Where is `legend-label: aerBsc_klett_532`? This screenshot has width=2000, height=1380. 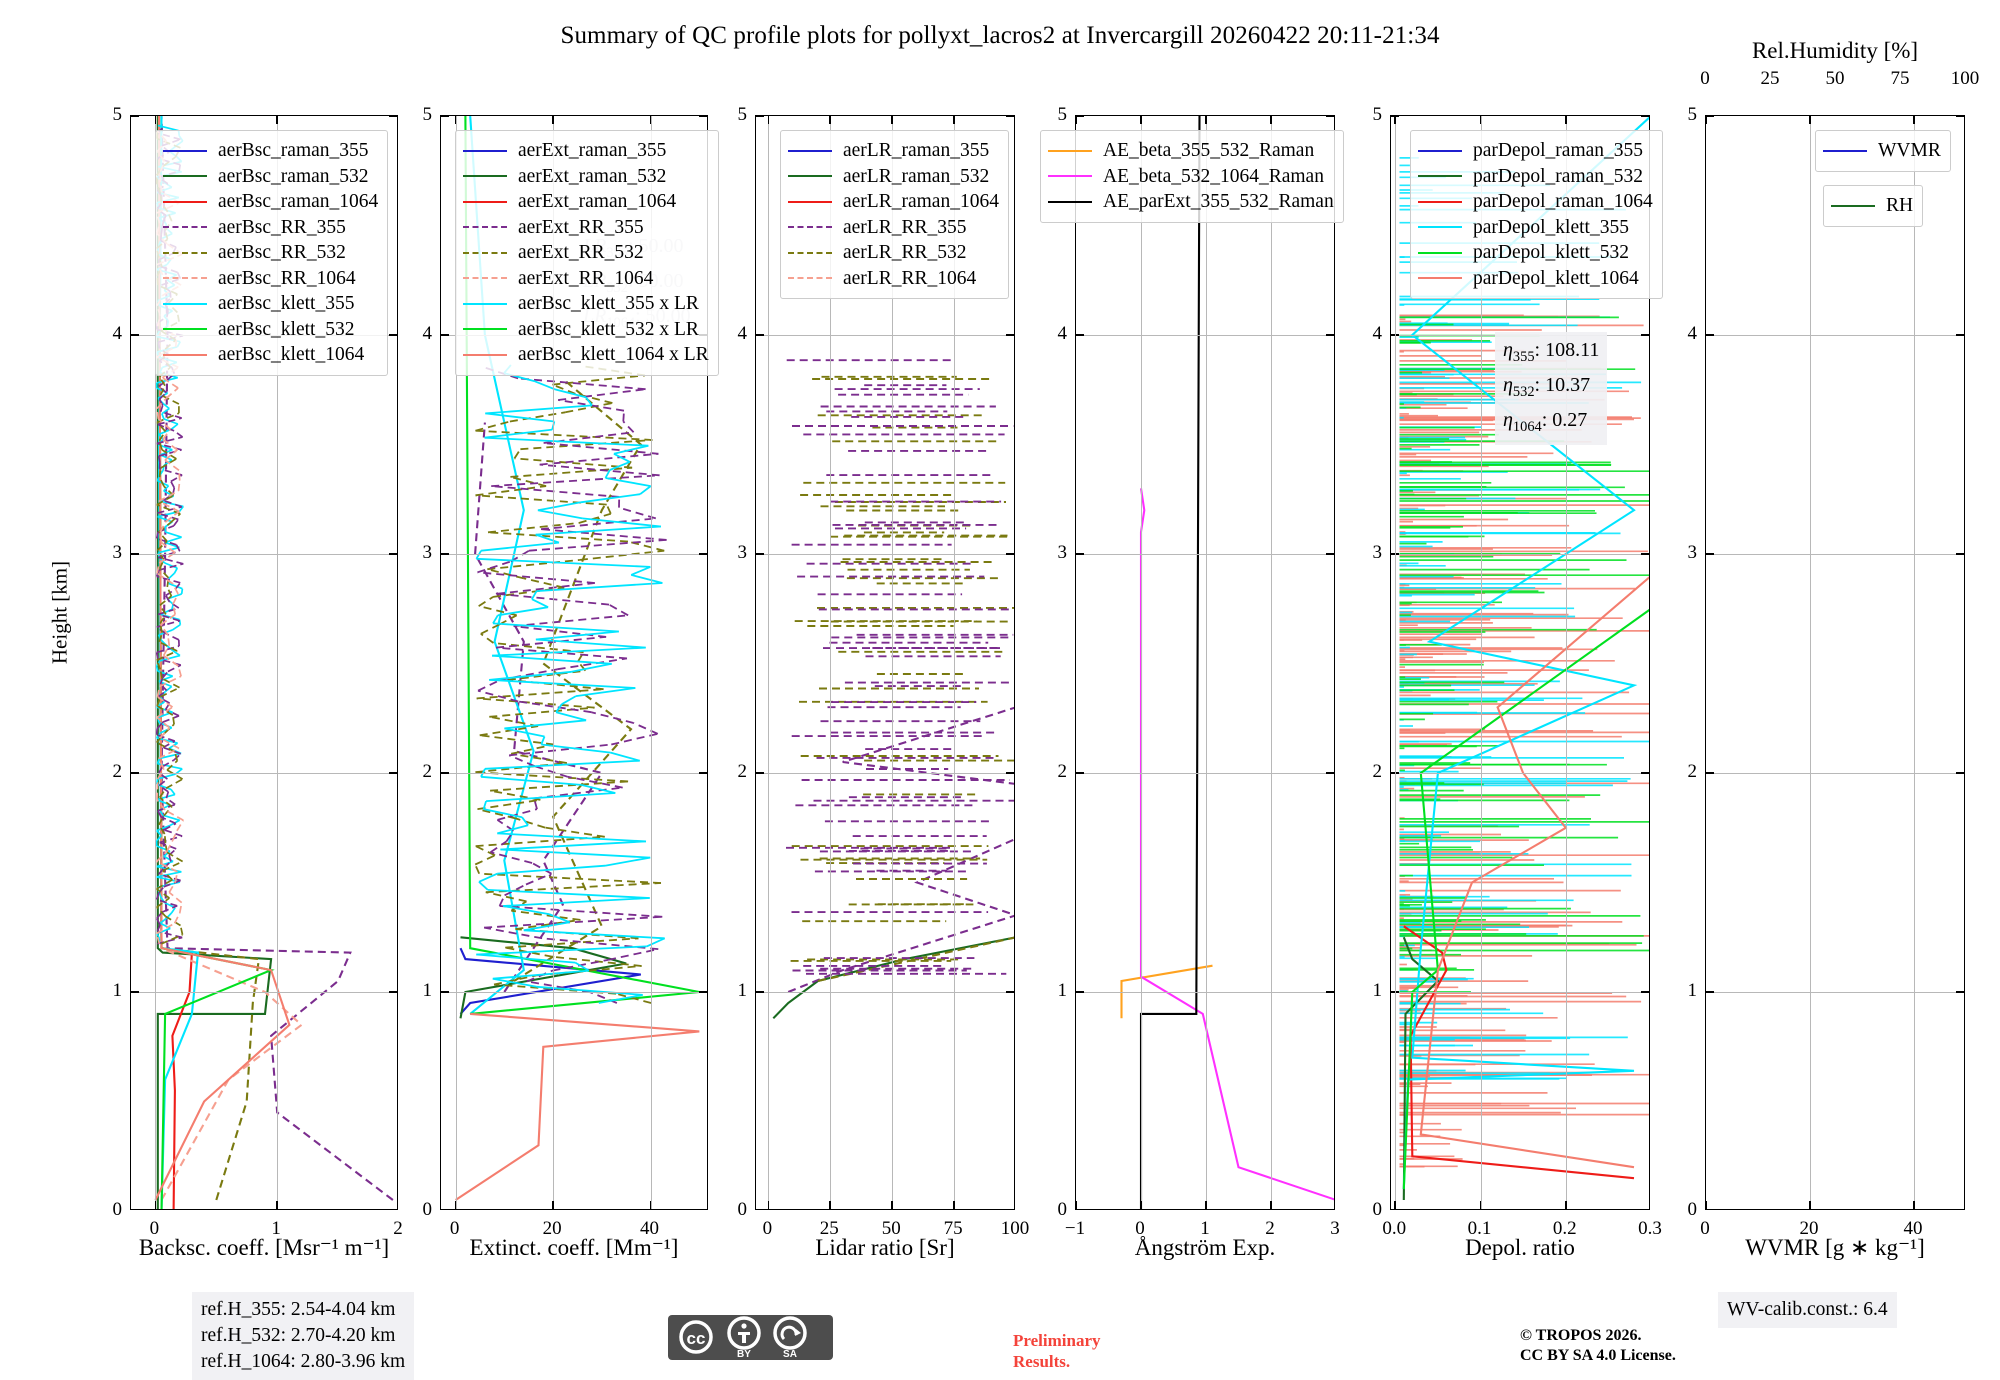 legend-label: aerBsc_klett_532 is located at coordinates (286, 330).